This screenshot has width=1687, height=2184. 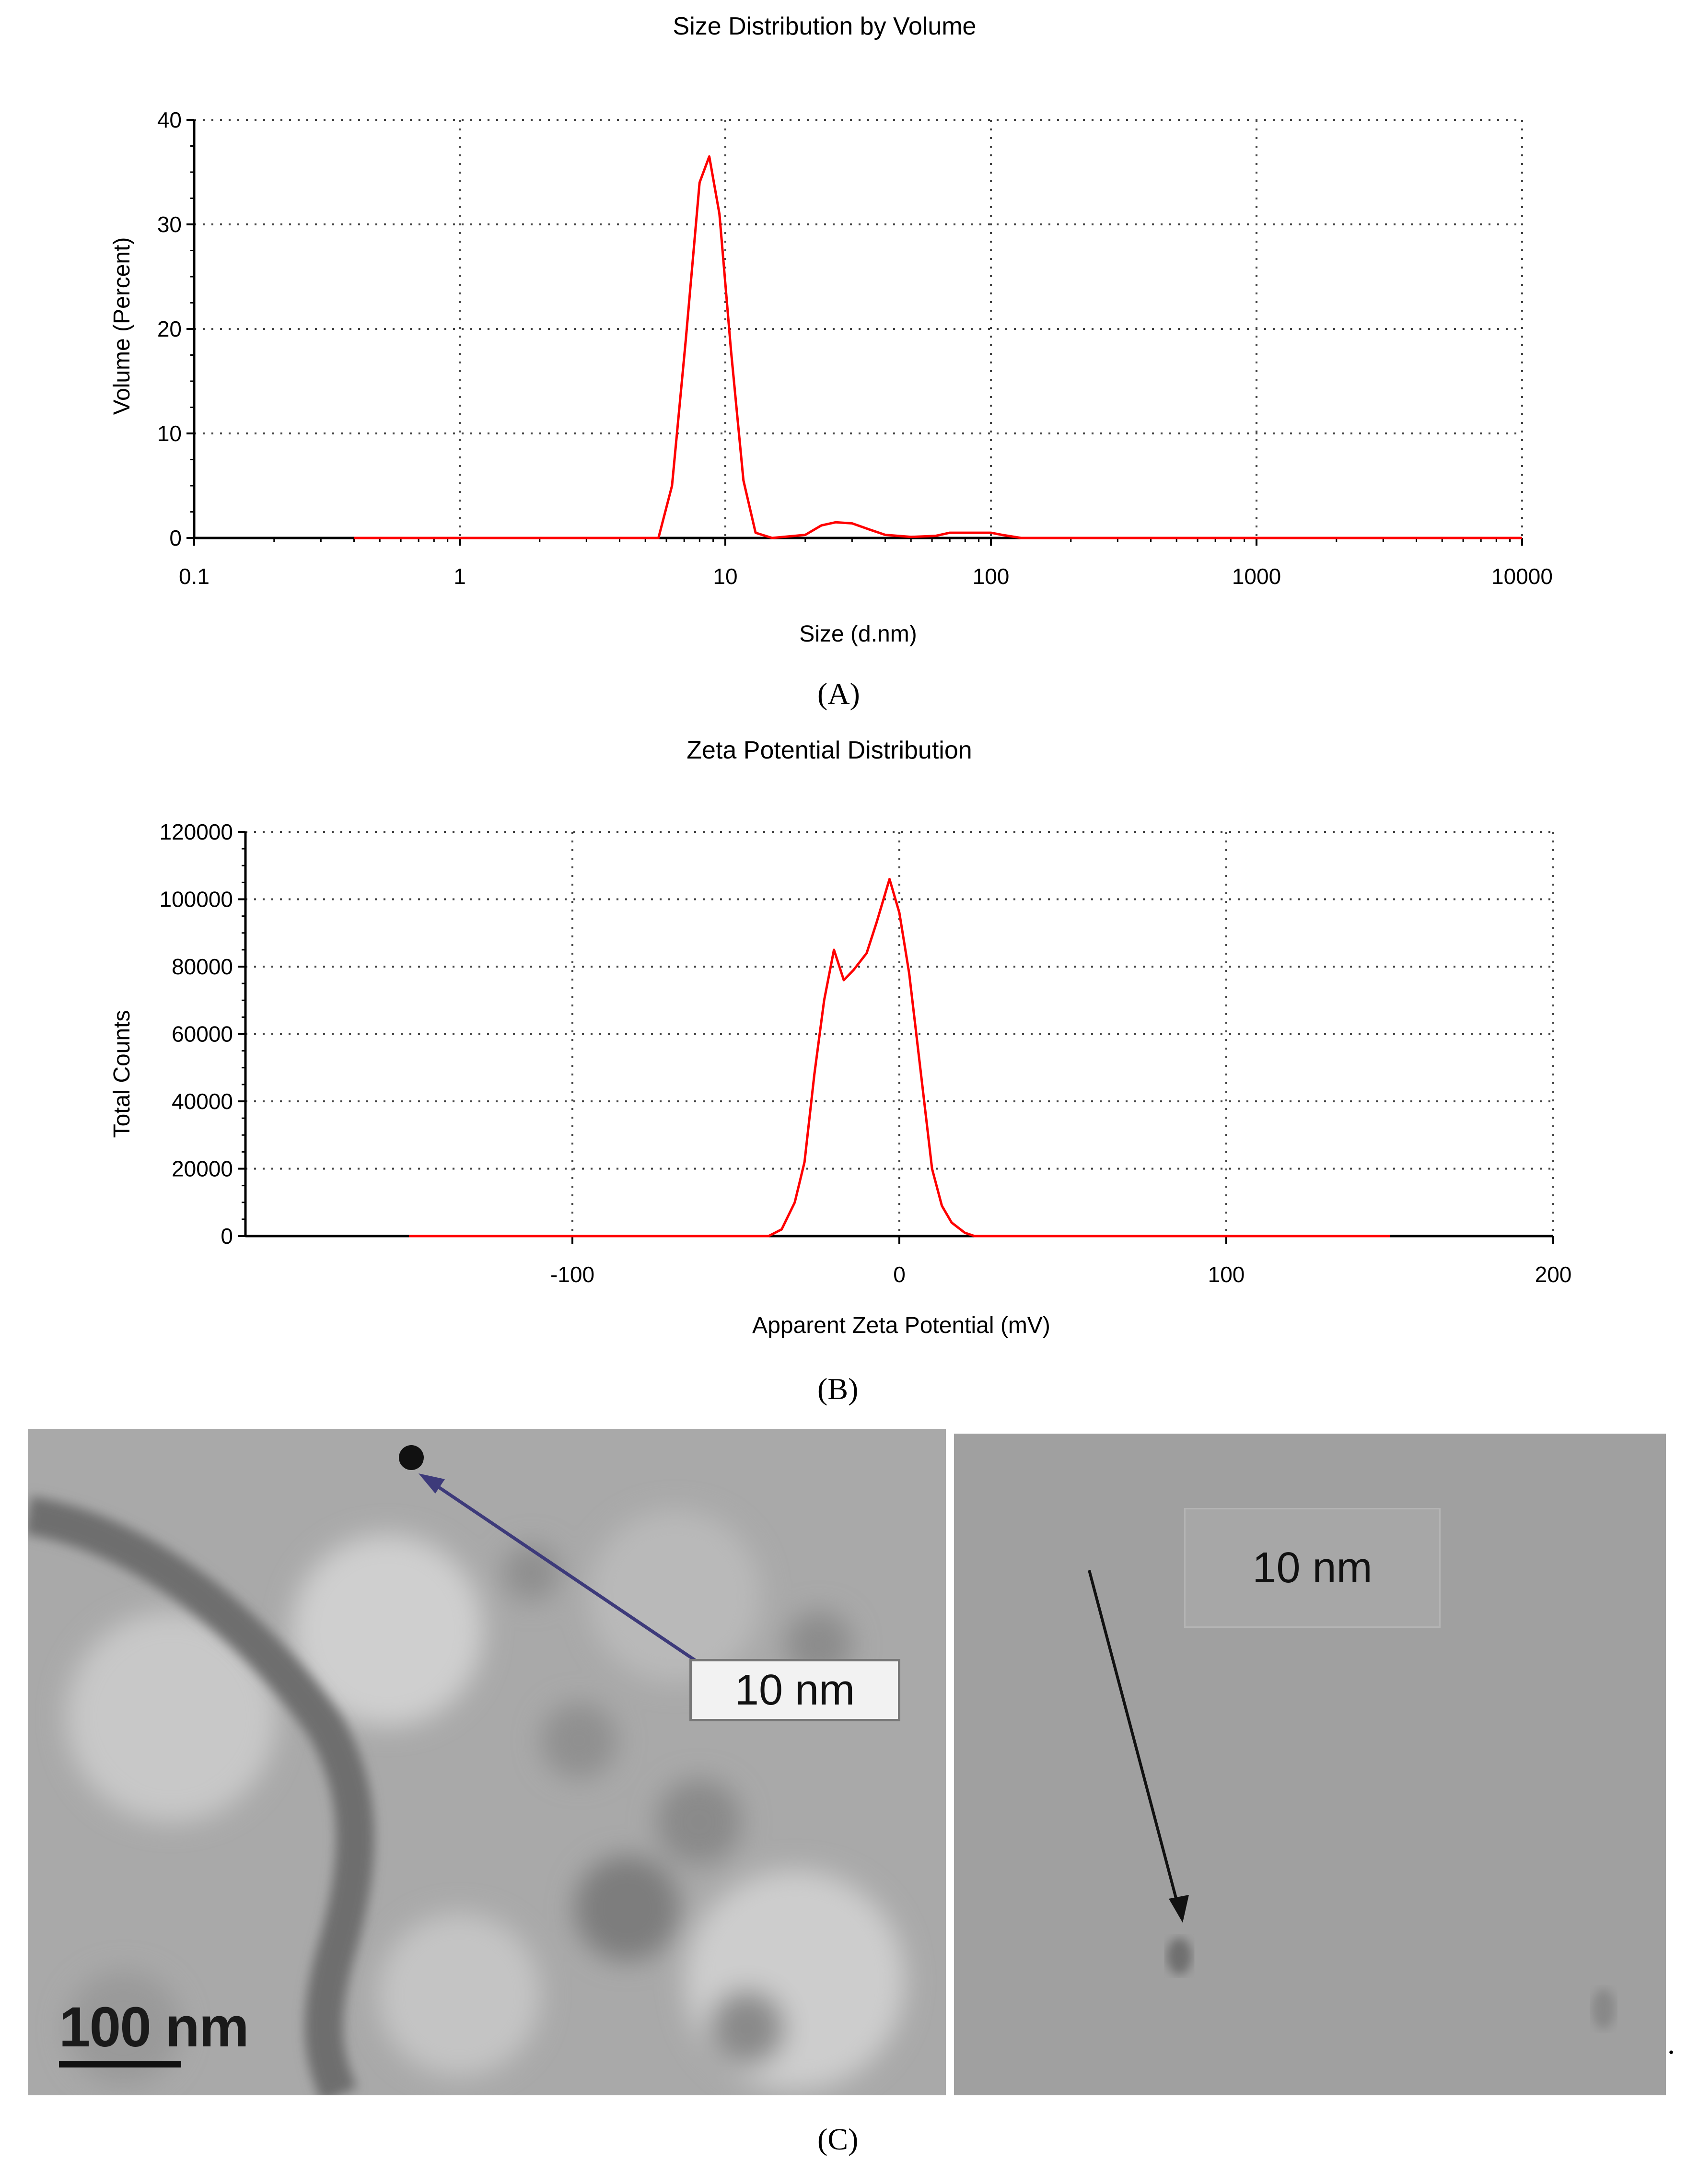 What do you see at coordinates (202, 967) in the screenshot?
I see `b-y-tick-label: 80000` at bounding box center [202, 967].